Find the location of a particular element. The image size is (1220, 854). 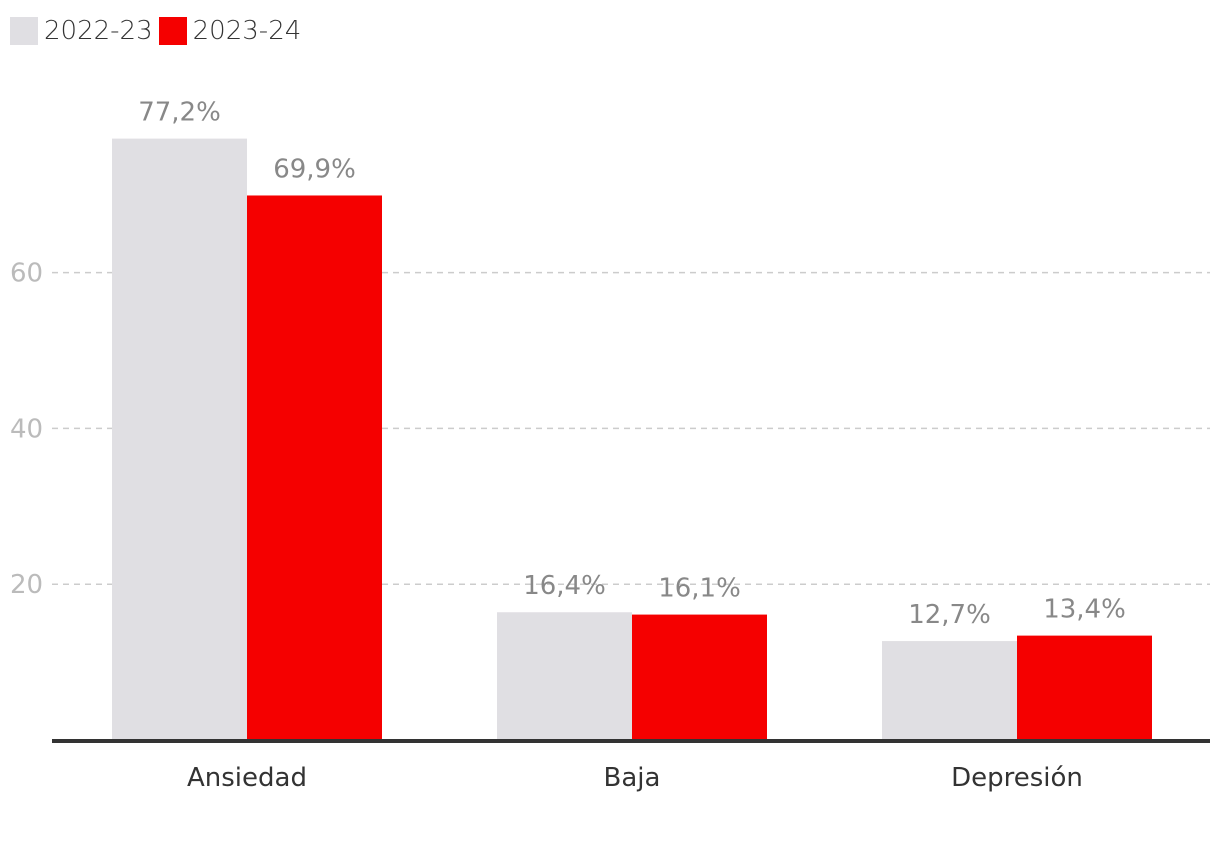

bar-2022-23-Ansiedad is located at coordinates (179, 439).